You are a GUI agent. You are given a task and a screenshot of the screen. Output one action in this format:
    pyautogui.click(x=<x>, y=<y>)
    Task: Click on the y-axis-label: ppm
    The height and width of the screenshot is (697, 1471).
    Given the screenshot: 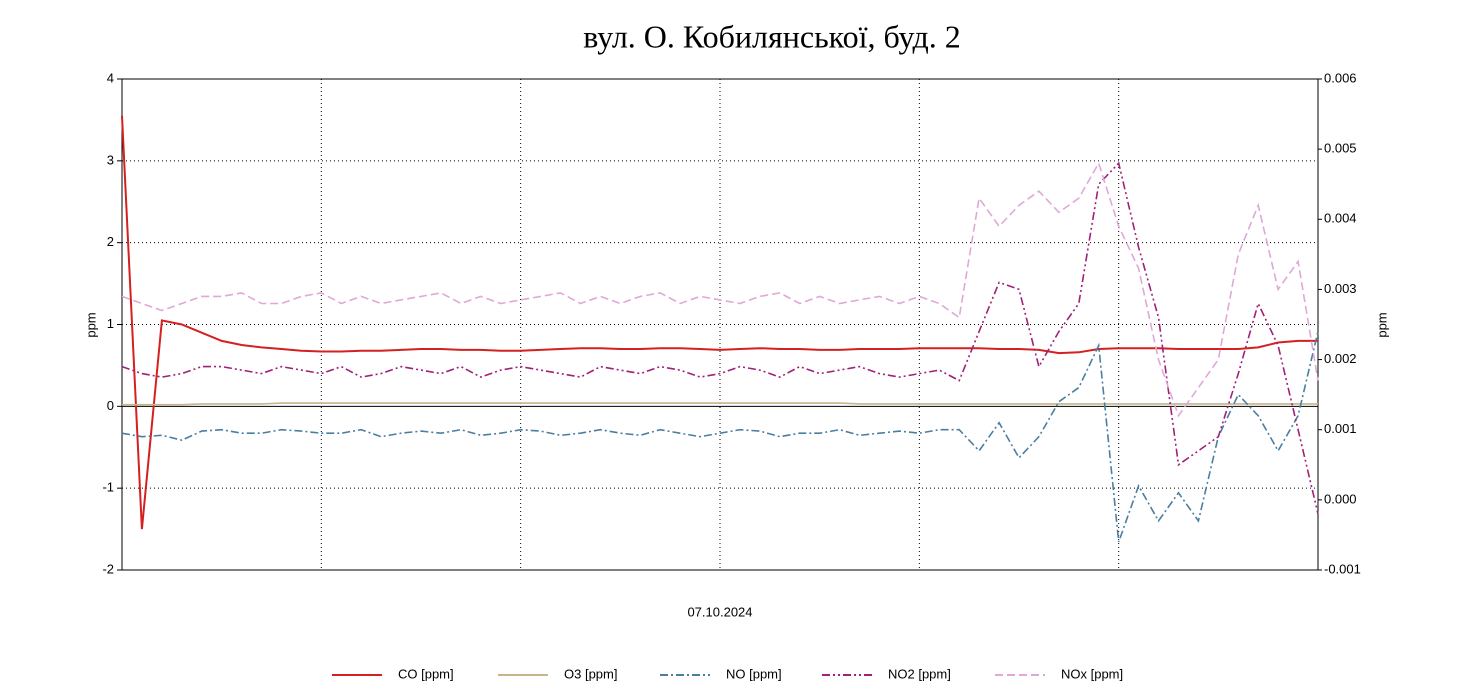 What is the action you would take?
    pyautogui.click(x=90, y=324)
    